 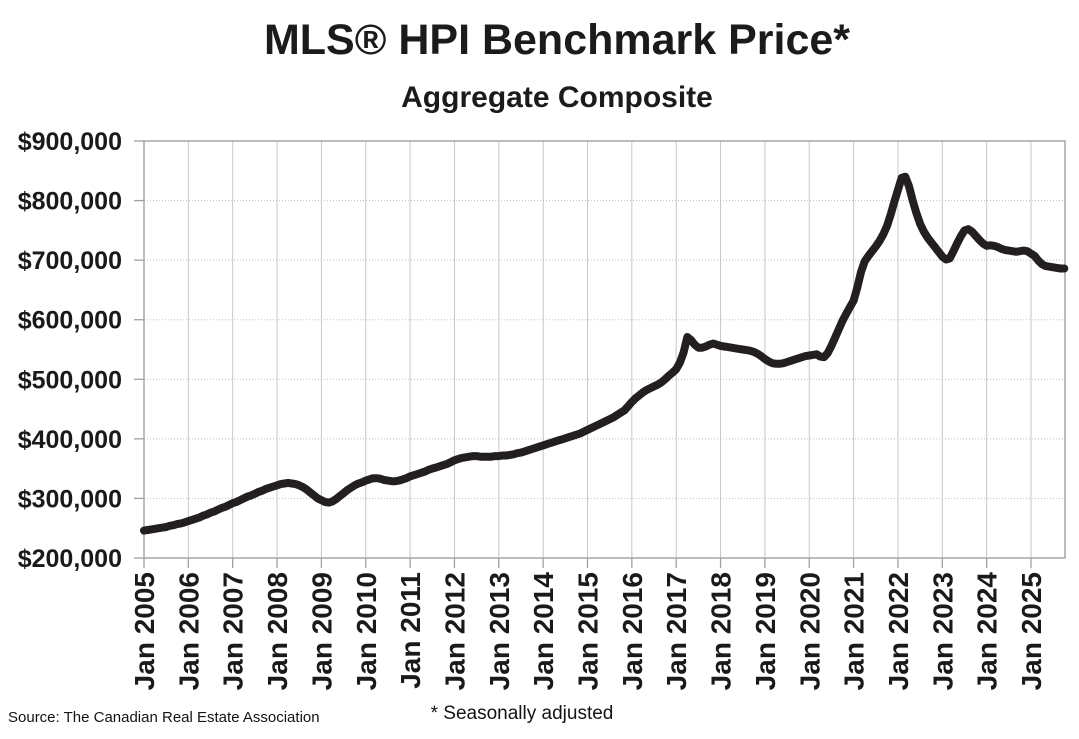 I want to click on y-tick-label: $500,000, so click(x=70, y=380).